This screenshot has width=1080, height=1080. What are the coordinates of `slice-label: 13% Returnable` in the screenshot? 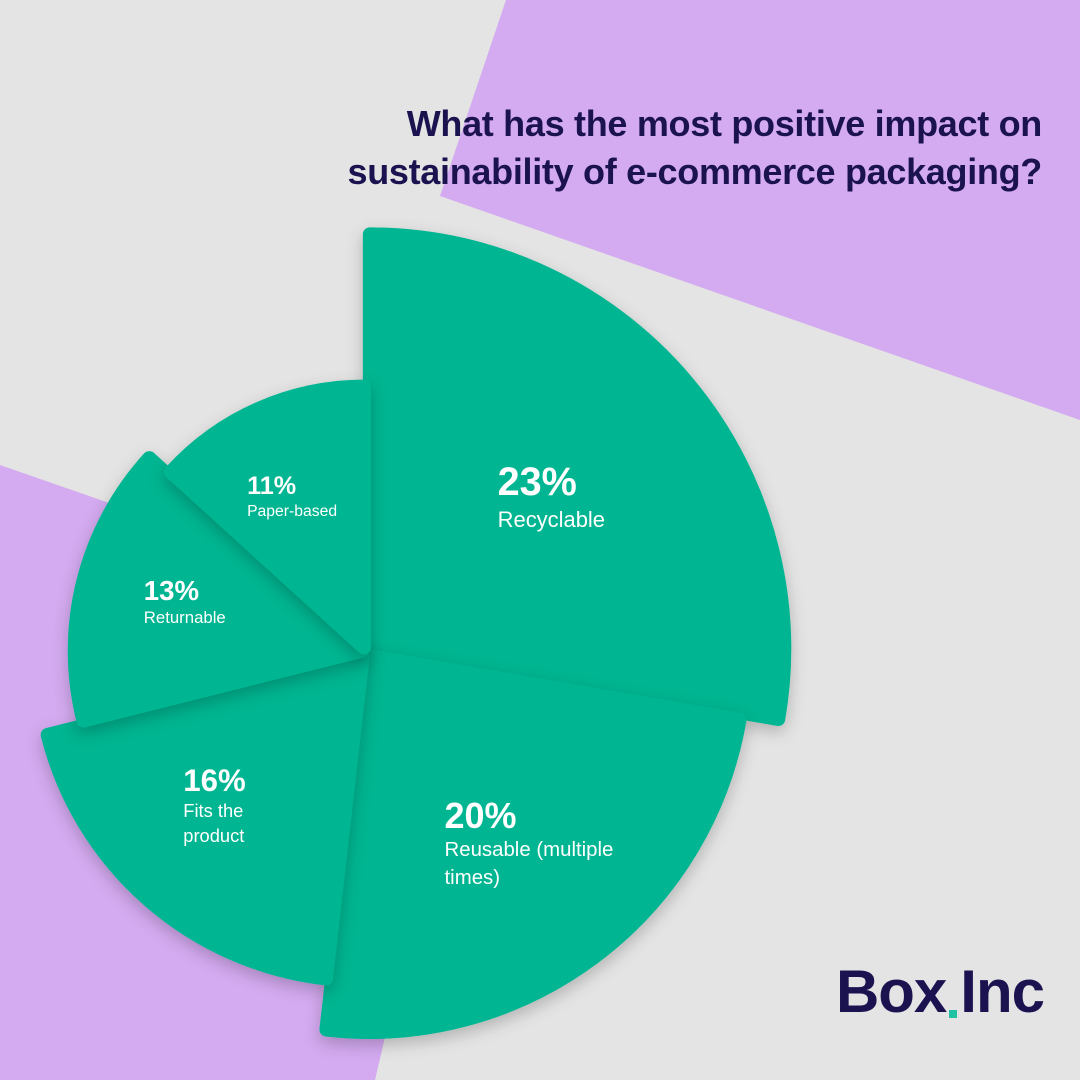 It's located at (185, 602).